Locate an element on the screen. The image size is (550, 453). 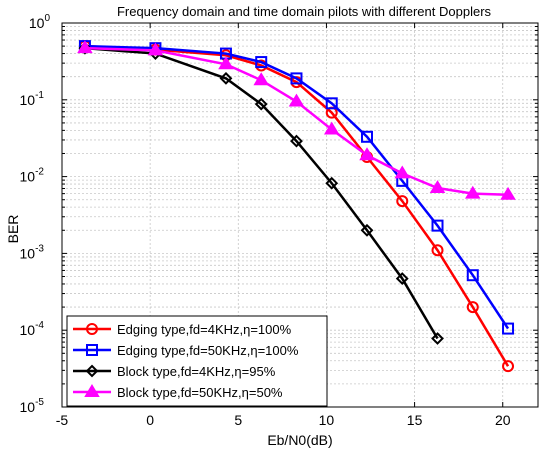
x-tick-label: 20 is located at coordinates (503, 420).